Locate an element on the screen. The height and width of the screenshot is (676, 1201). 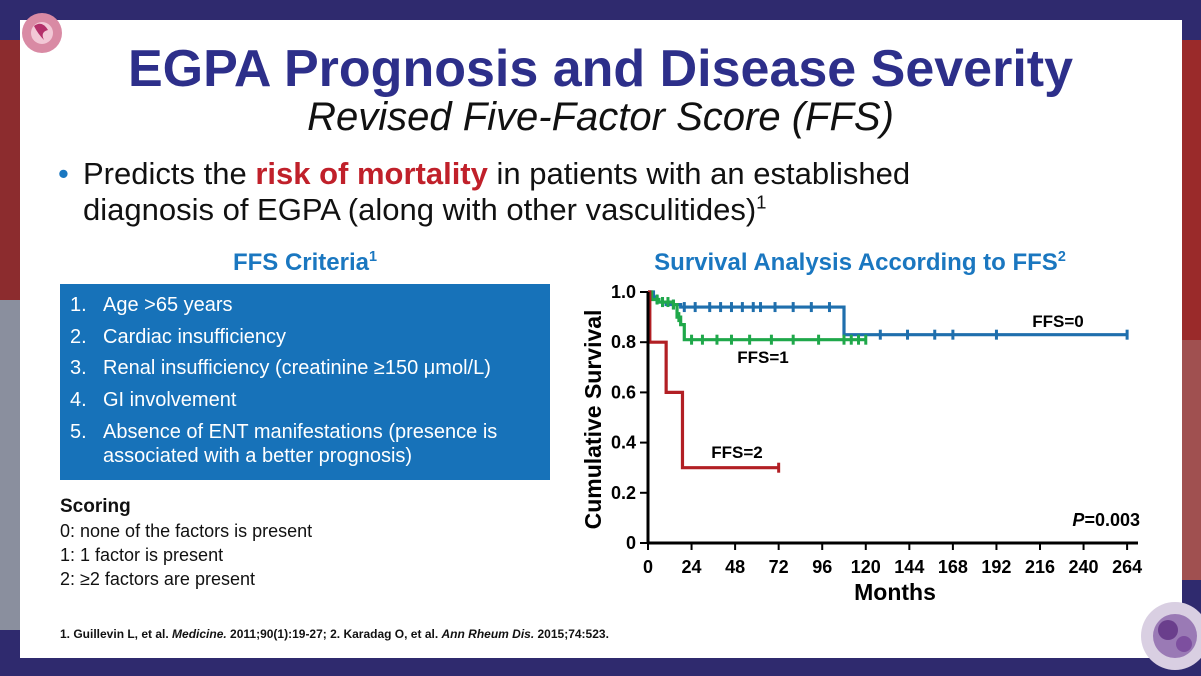
bullet-footnote-sup: 1 is located at coordinates (761, 202).